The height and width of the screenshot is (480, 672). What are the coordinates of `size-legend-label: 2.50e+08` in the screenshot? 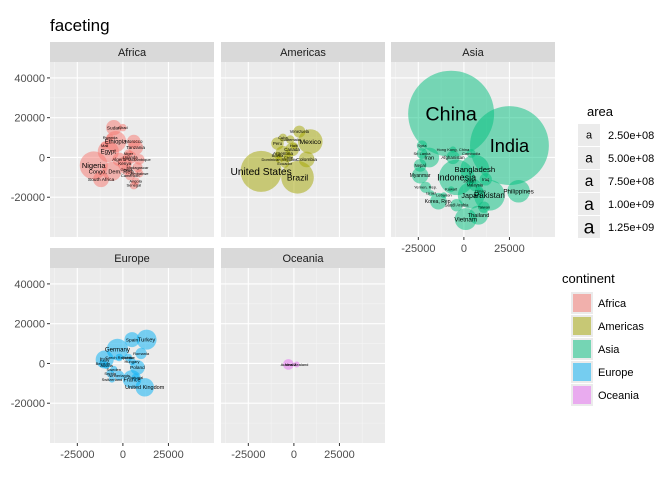 It's located at (631, 136).